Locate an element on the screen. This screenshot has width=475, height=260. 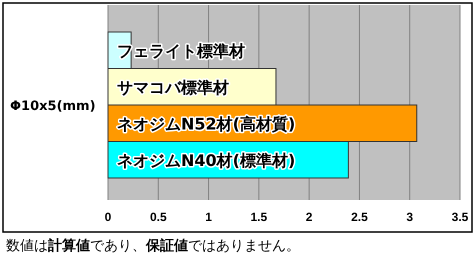
x-tick-label: 1 is located at coordinates (208, 217).